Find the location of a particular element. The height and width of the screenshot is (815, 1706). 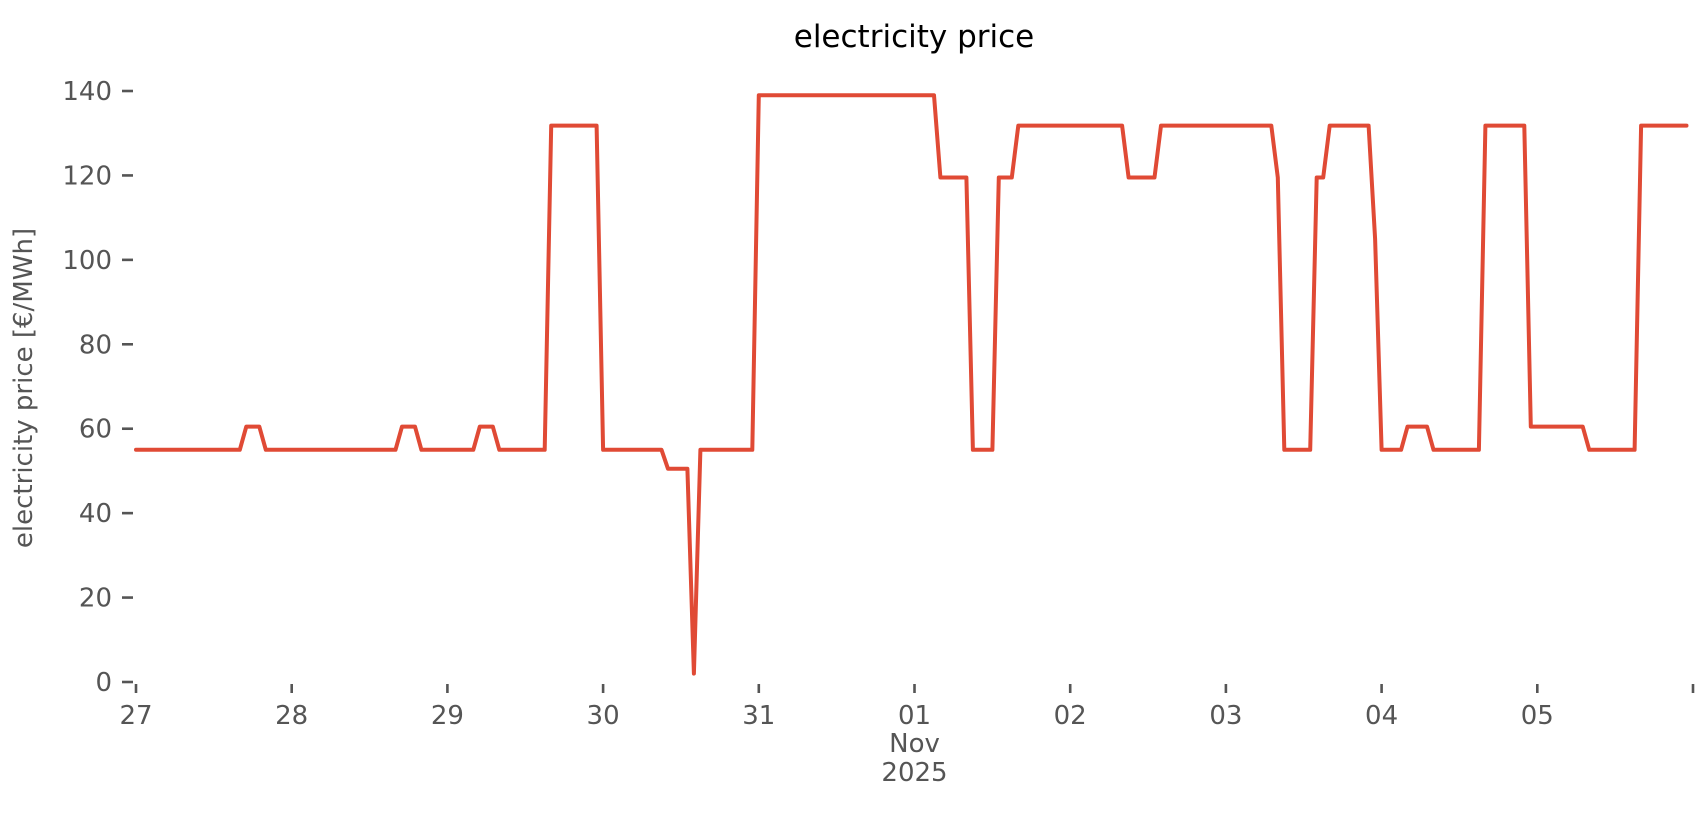

x-tick-label: 27 is located at coordinates (135, 716).